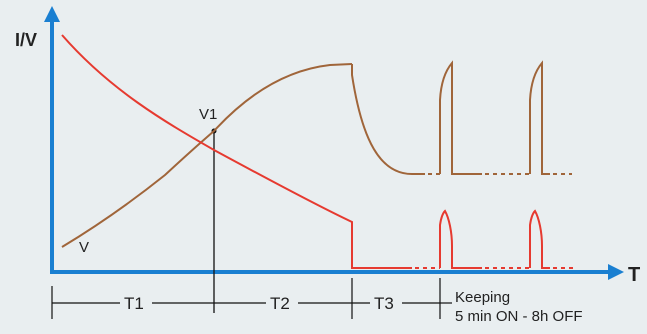  What do you see at coordinates (519, 316) in the screenshot?
I see `keeping-label-line2: 5 min ON - 8h OFF` at bounding box center [519, 316].